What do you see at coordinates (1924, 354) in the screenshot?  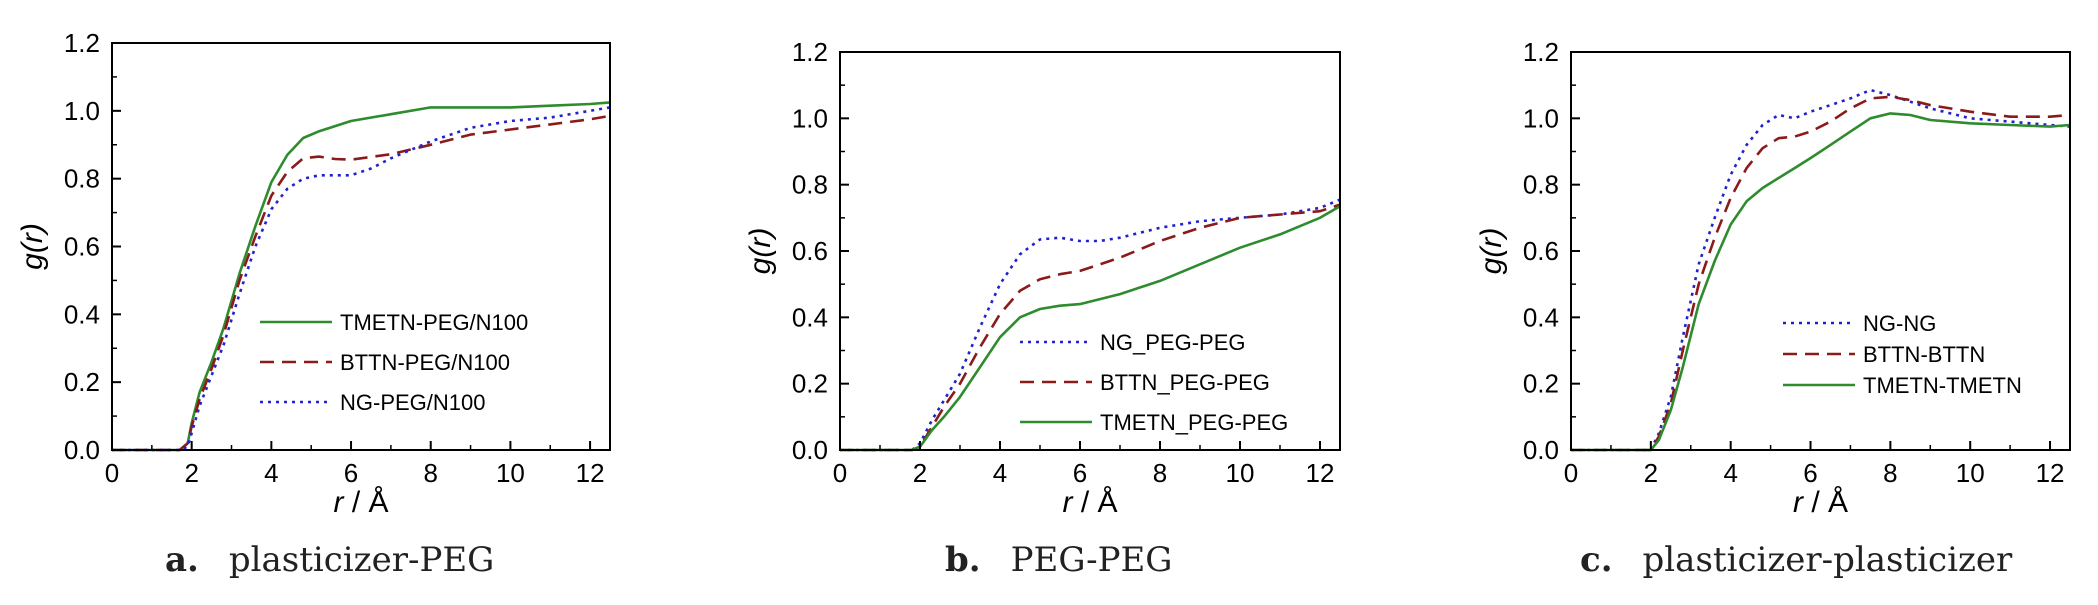 I see `legend-label-BTTN-BTTN: BTTN-BTTN` at bounding box center [1924, 354].